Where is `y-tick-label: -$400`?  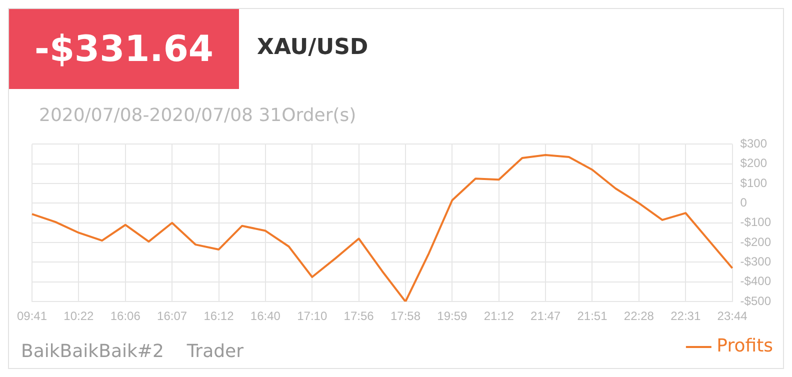 y-tick-label: -$400 is located at coordinates (756, 281).